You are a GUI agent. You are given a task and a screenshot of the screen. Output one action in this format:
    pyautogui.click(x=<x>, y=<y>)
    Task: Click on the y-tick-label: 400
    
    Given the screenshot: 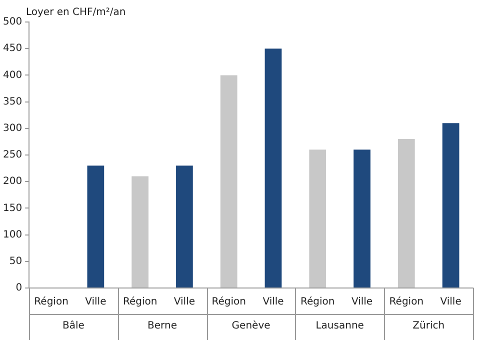 What is the action you would take?
    pyautogui.click(x=12, y=75)
    